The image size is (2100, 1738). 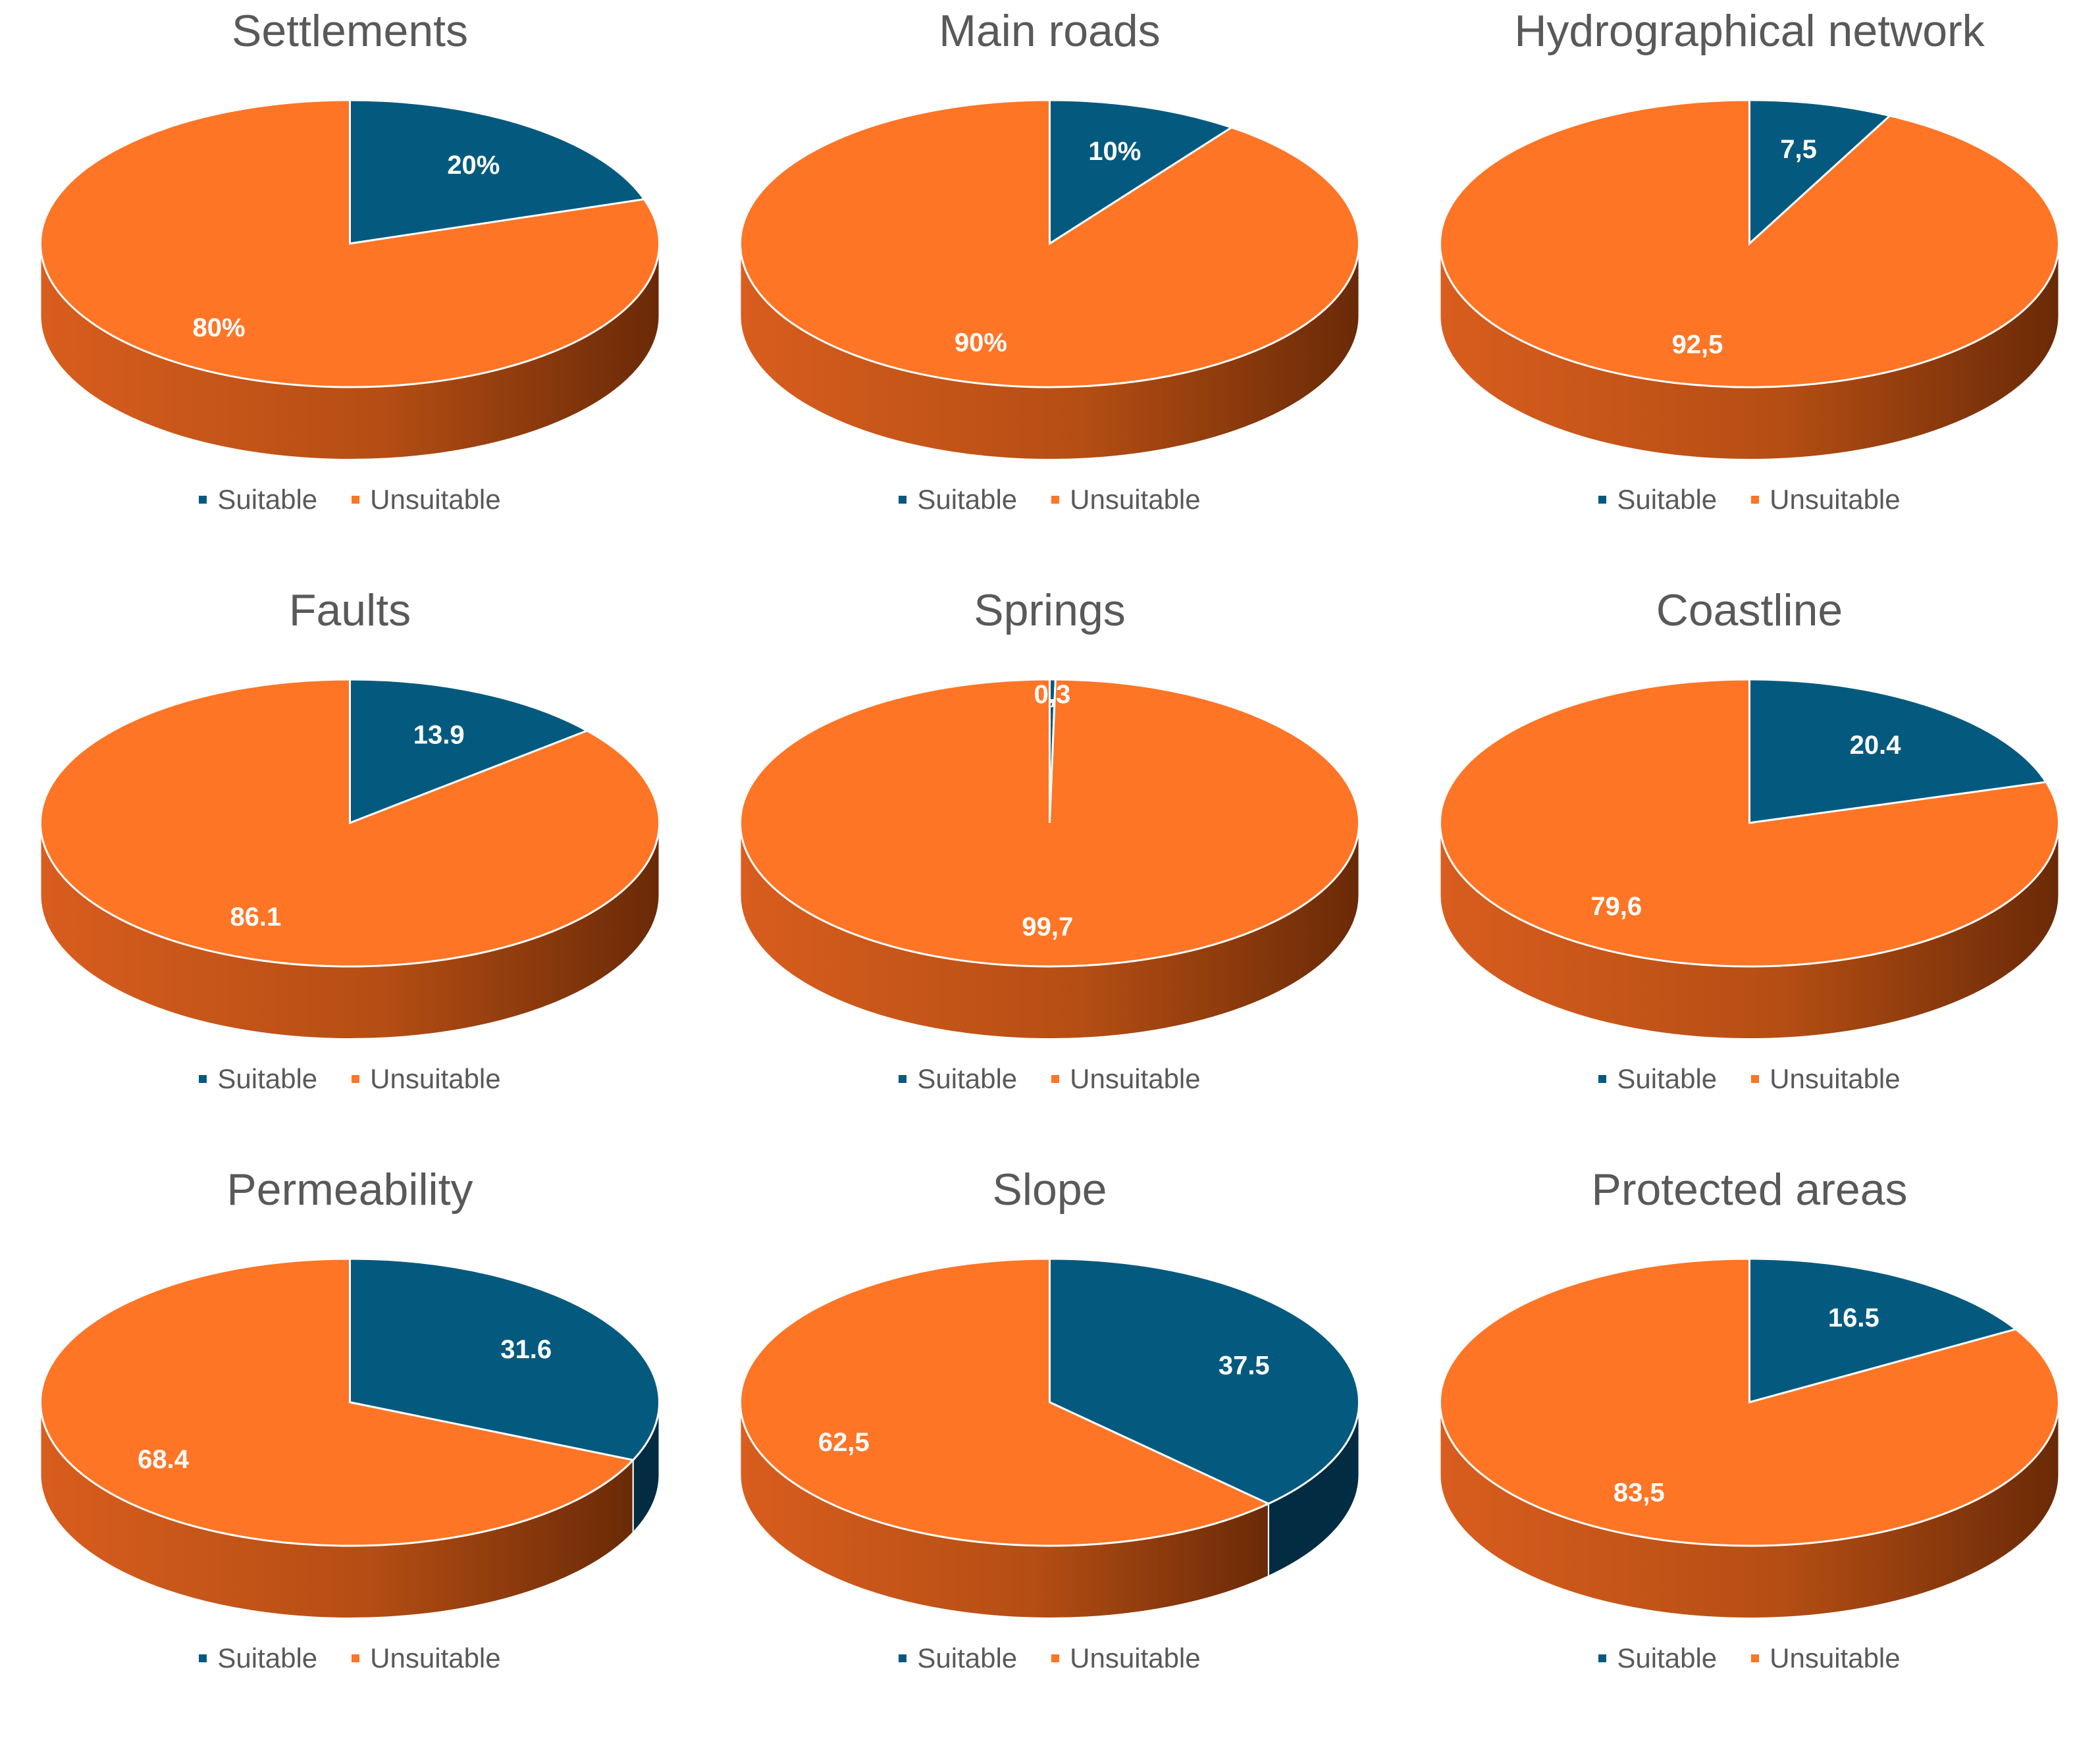 I want to click on pie-chart-springs: Springs 0,3 99,7 Suitable Unsuitable, so click(x=1050, y=862).